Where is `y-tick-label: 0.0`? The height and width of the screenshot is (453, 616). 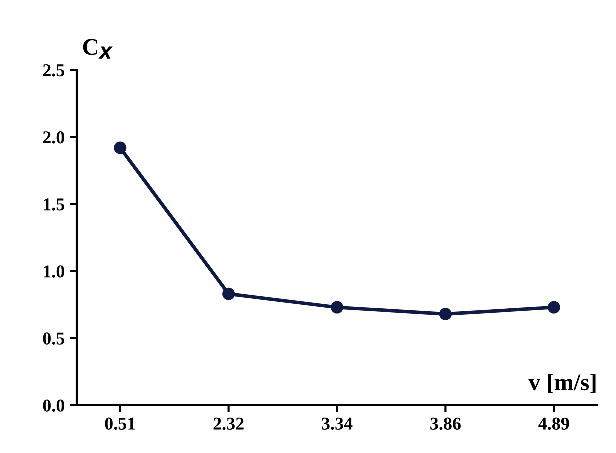 y-tick-label: 0.0 is located at coordinates (54, 406).